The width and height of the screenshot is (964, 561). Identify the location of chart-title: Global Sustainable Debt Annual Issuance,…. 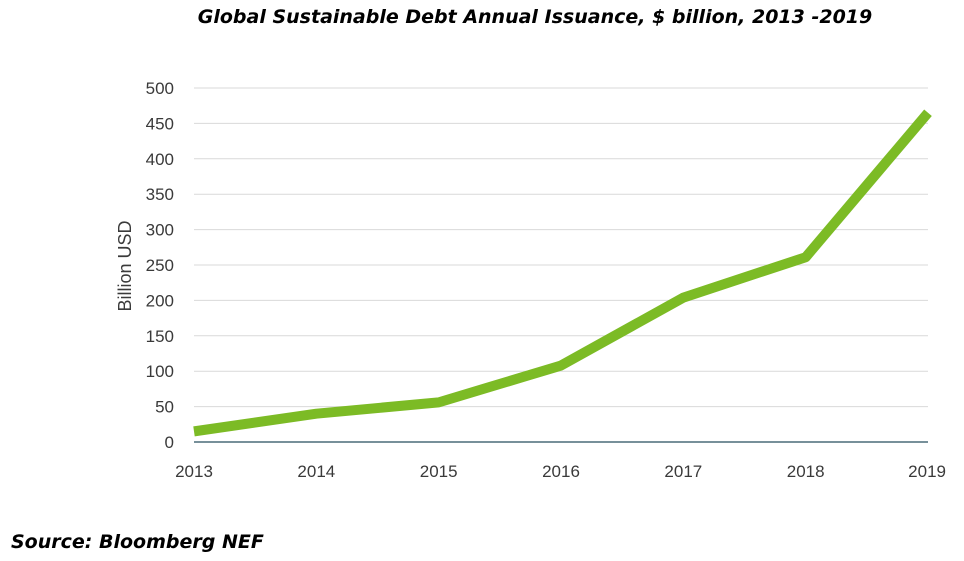
(535, 17).